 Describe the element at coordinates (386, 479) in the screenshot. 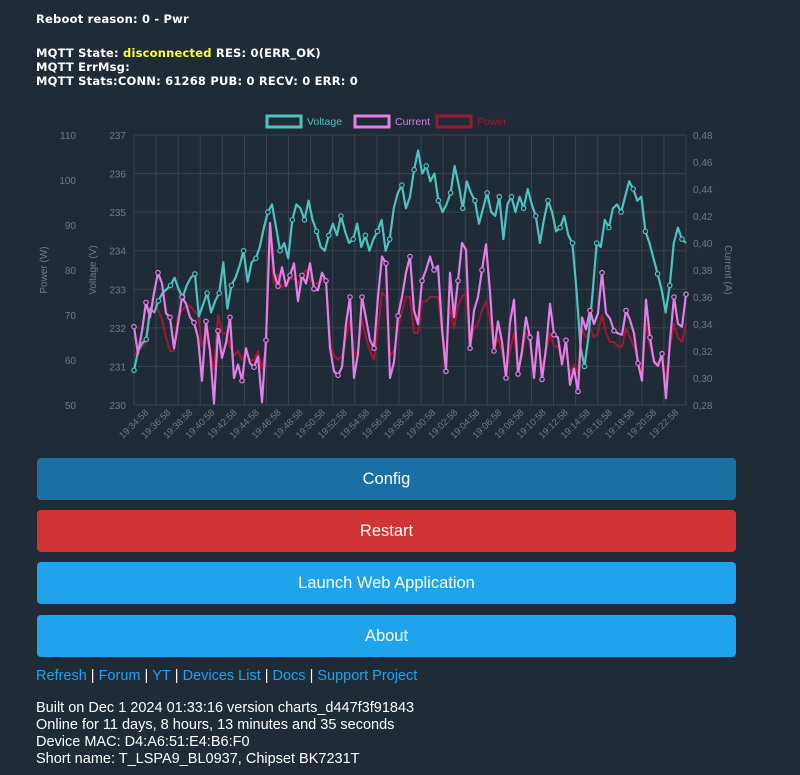

I see `config-button: Config` at that location.